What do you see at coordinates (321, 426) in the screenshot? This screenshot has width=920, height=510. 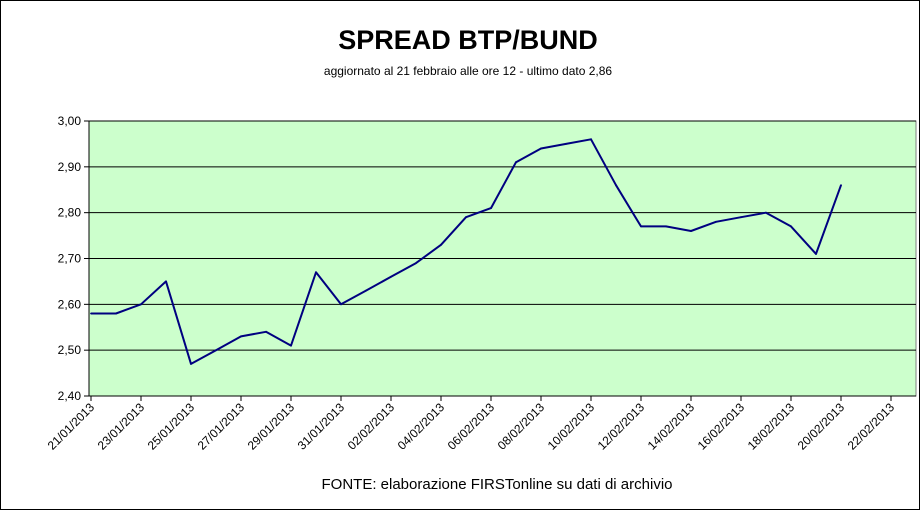 I see `x-tick-label: 31/01/2013` at bounding box center [321, 426].